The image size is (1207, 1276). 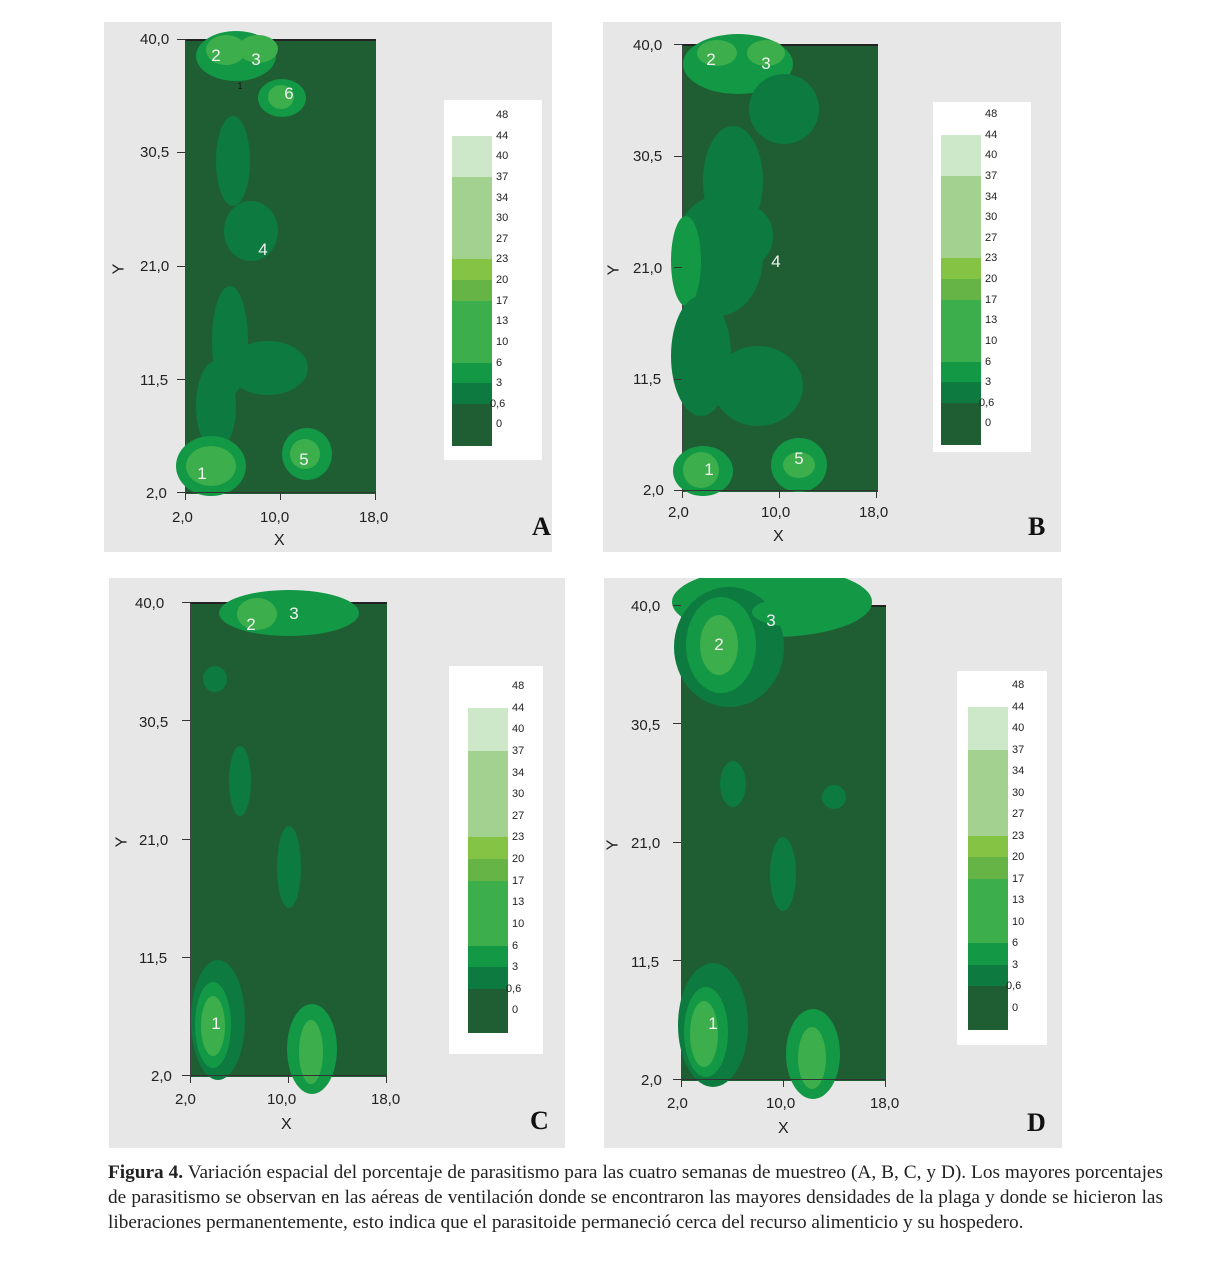 I want to click on marker-b-1: 1, so click(x=709, y=469).